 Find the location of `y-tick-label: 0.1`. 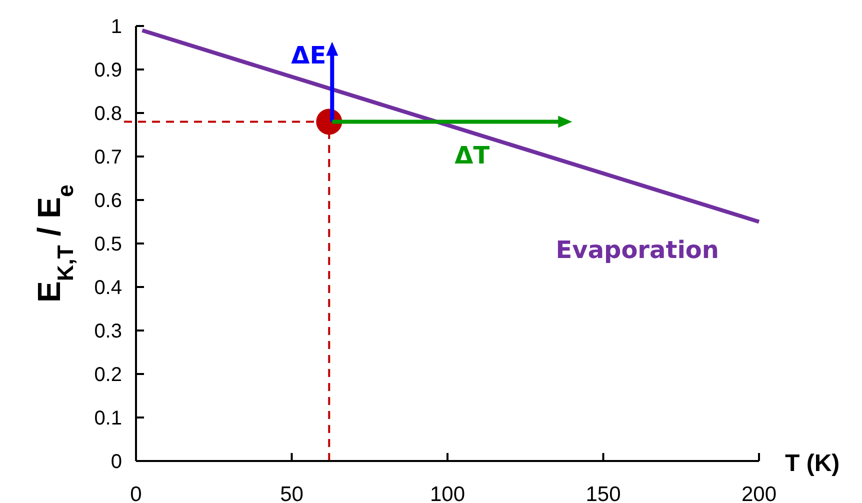

y-tick-label: 0.1 is located at coordinates (108, 419).